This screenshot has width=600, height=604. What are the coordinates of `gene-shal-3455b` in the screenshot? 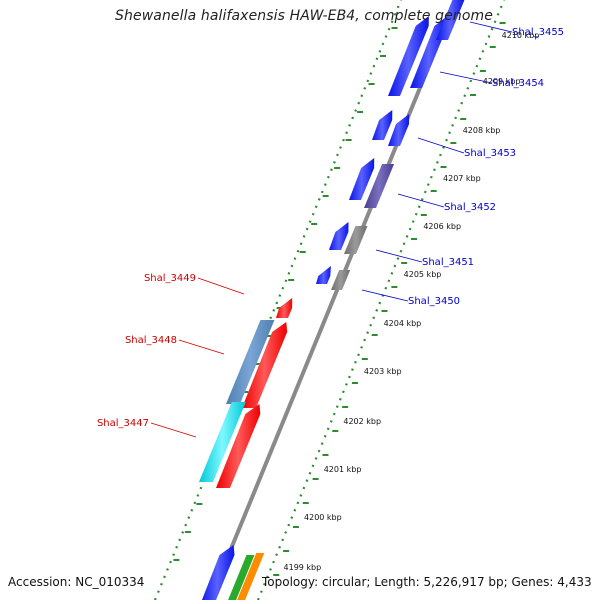 It's located at (429, 52).